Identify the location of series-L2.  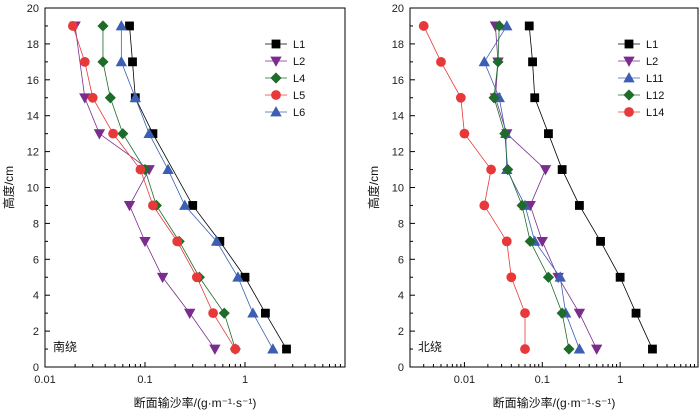
(546, 188).